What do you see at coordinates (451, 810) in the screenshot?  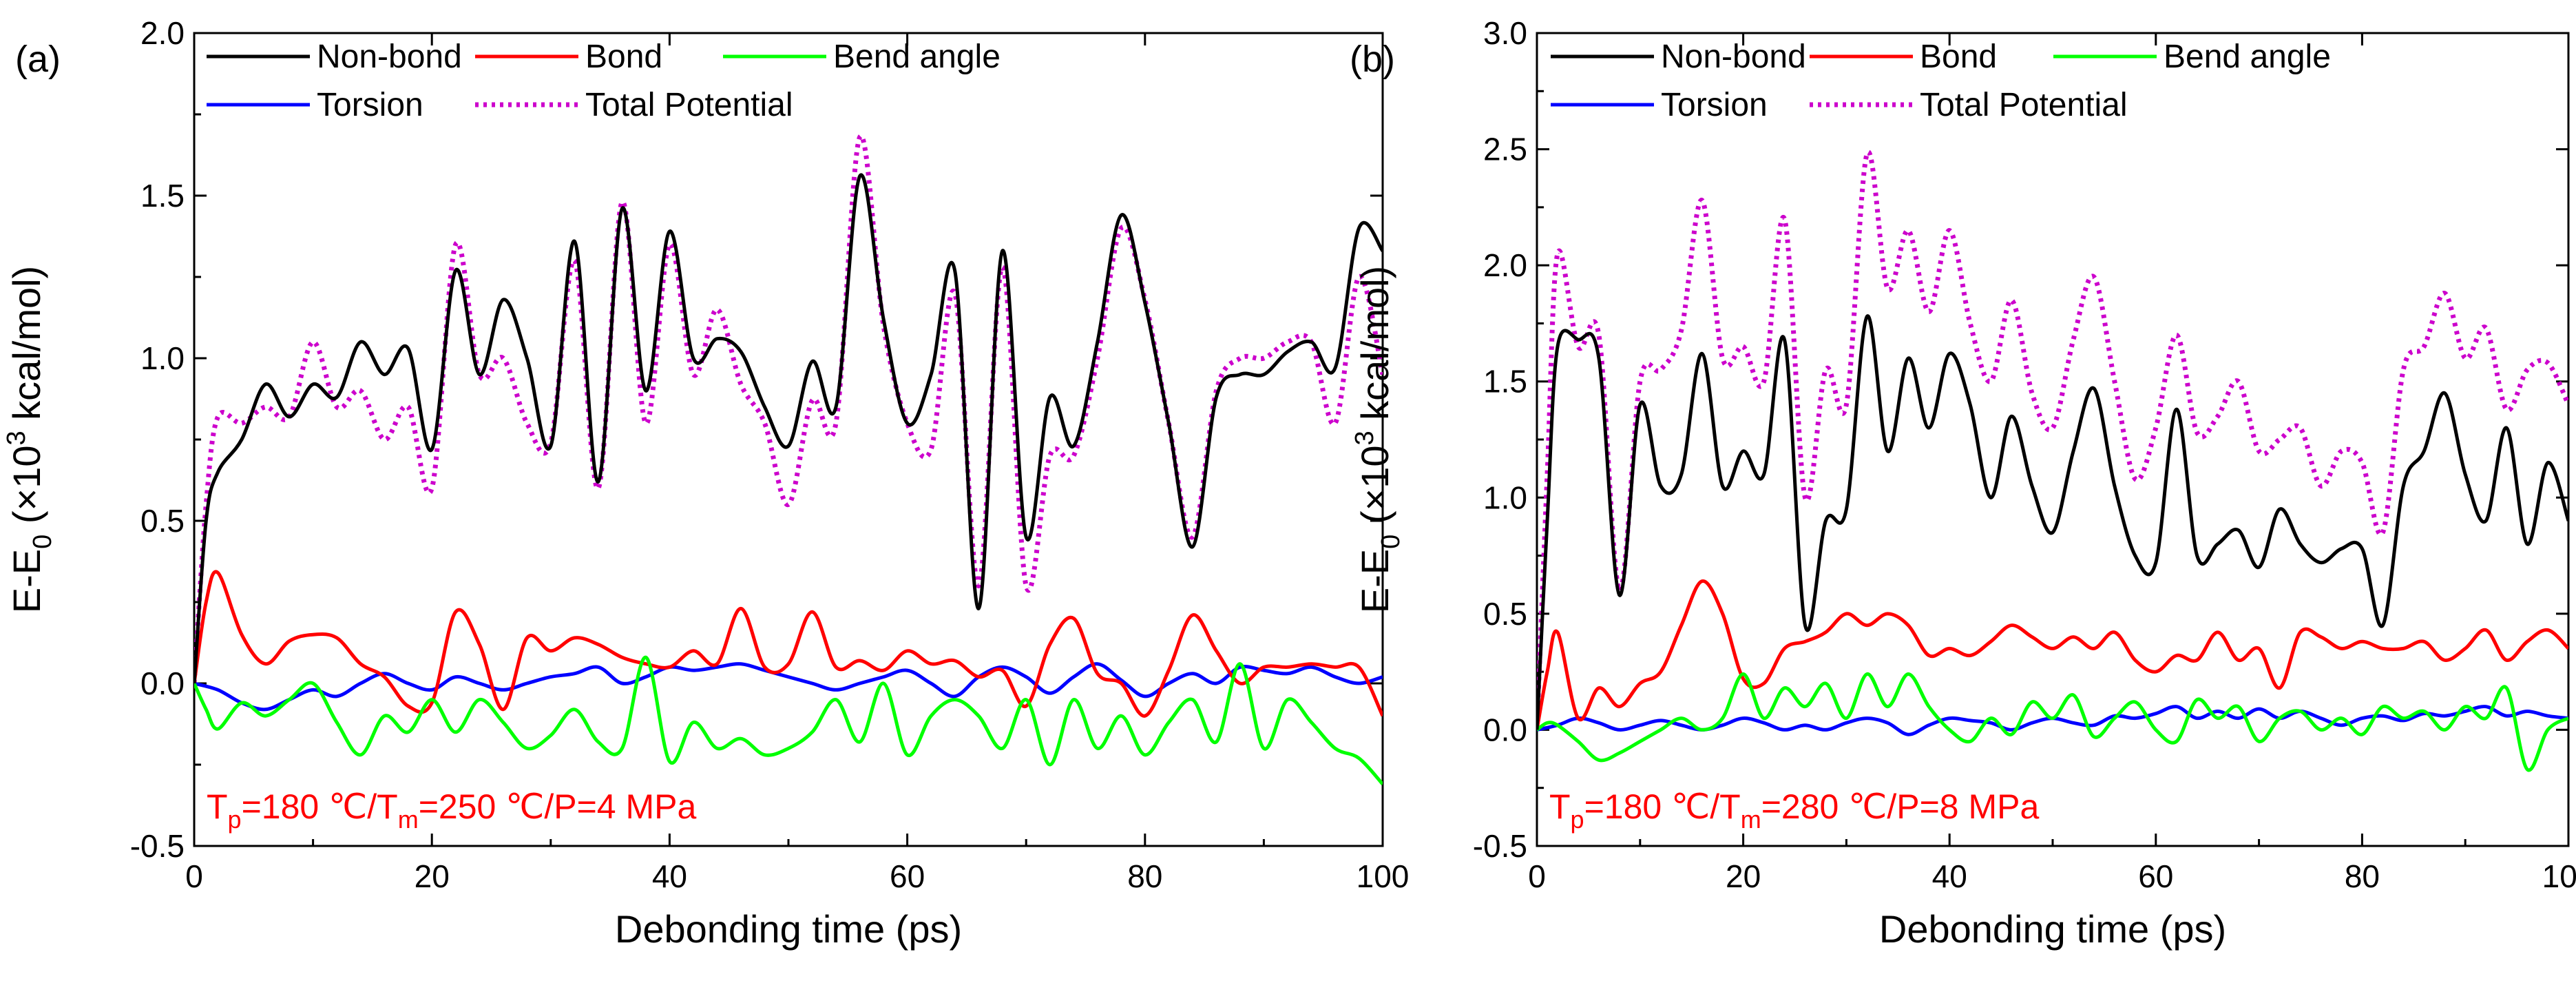 I see `condition-annotation: Tp=180 ℃/Tm=250 ℃/P=4 MPa` at bounding box center [451, 810].